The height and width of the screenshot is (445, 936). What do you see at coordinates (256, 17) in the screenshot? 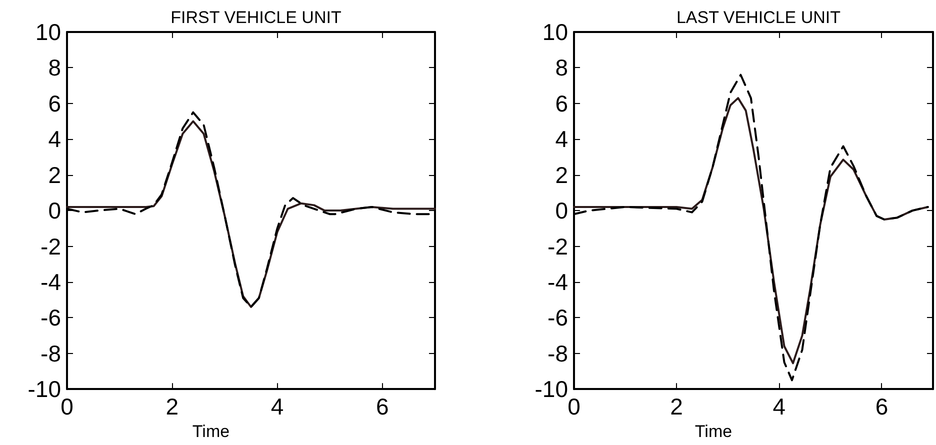
I see `chart-title: FIRST VEHICLE UNIT` at bounding box center [256, 17].